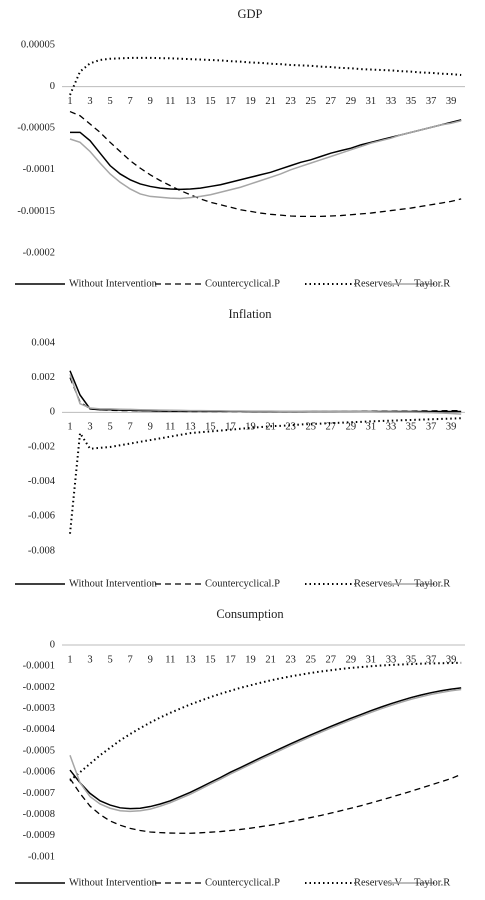  What do you see at coordinates (41, 550) in the screenshot?
I see `y-tick-label: -0.008` at bounding box center [41, 550].